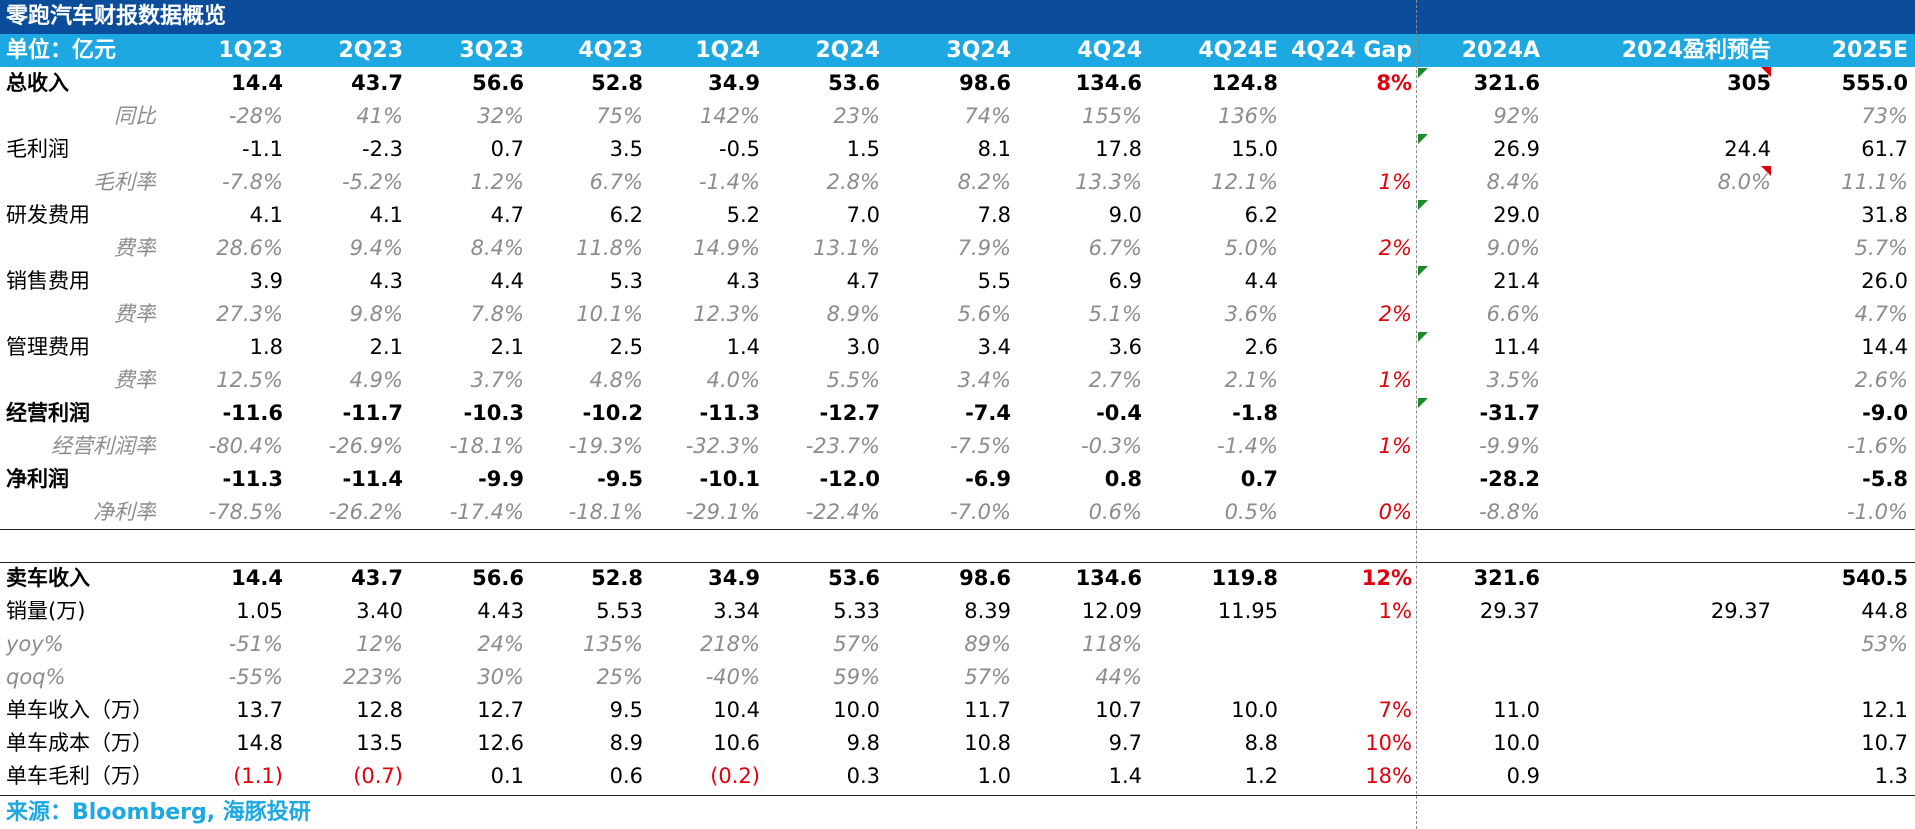  I want to click on table-cell: -23.7%, so click(842, 446).